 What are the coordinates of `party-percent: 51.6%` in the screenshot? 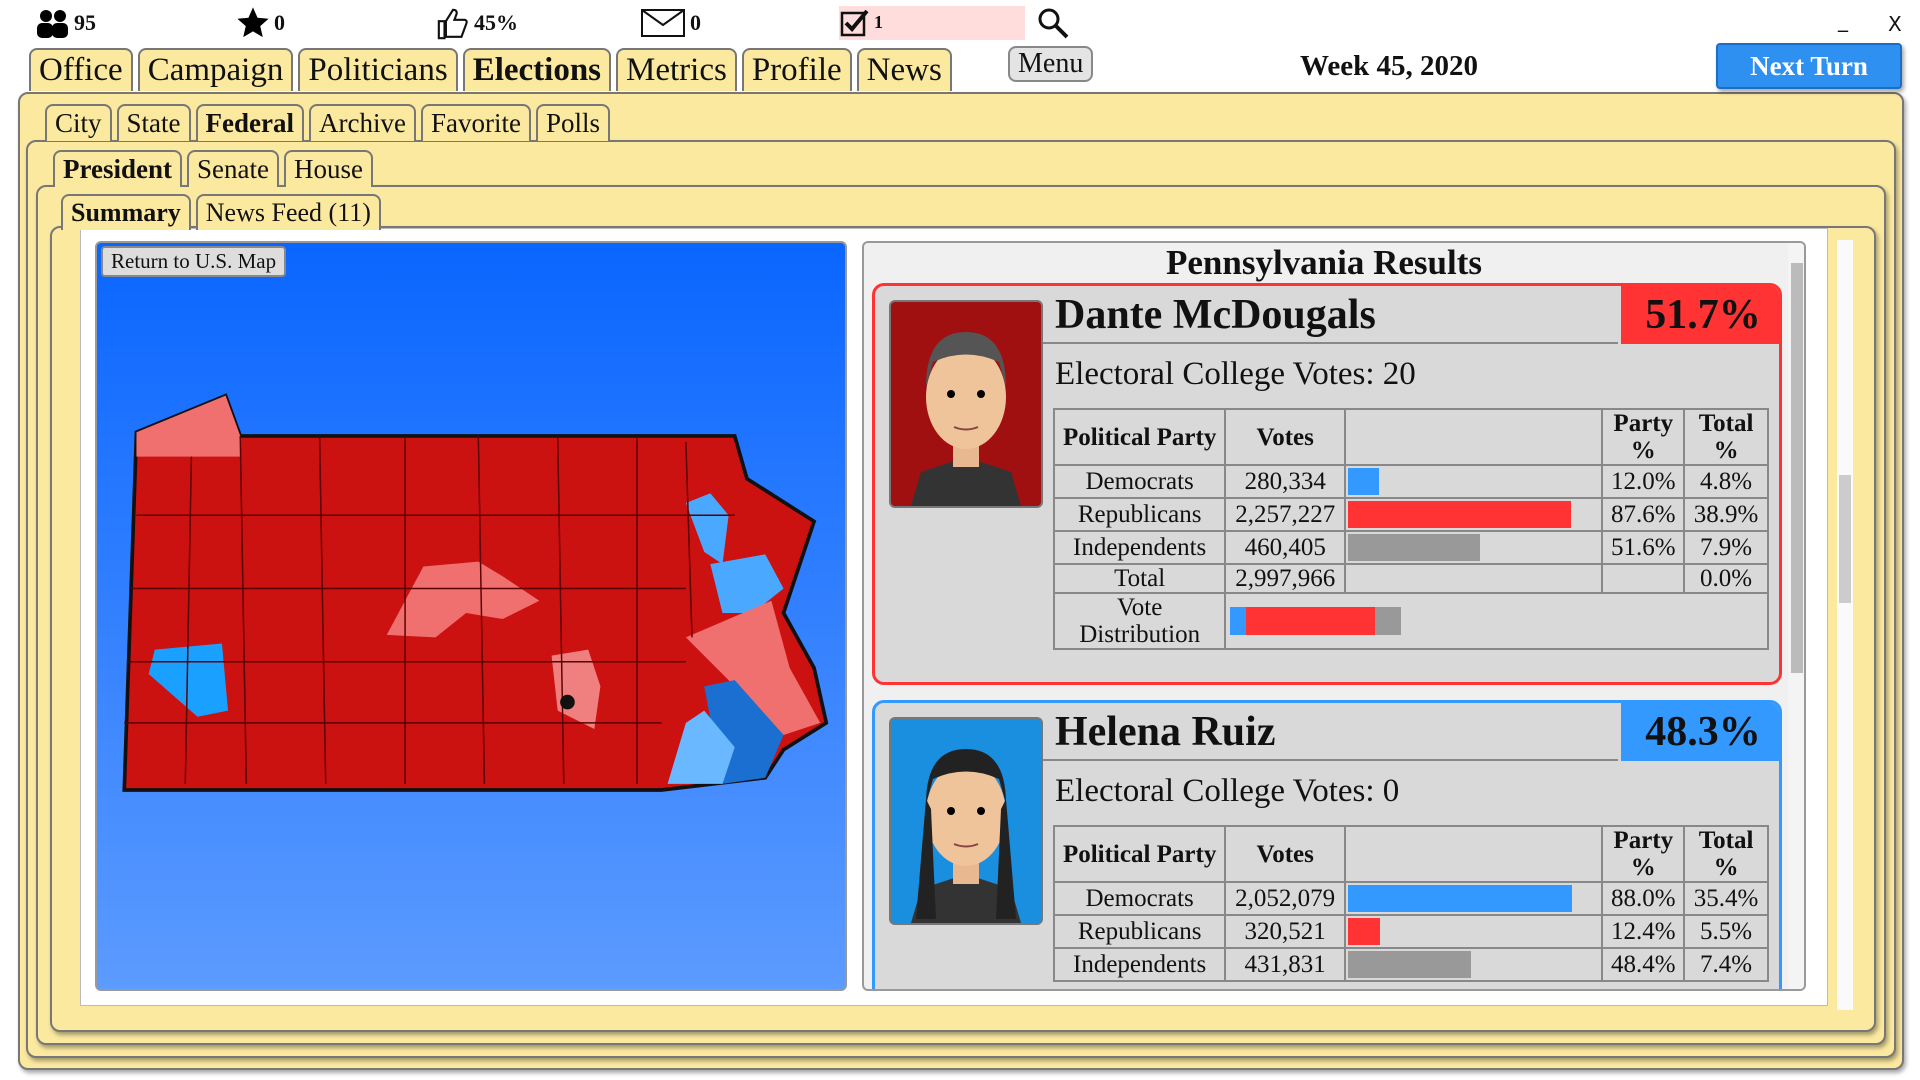 It's located at (1643, 547).